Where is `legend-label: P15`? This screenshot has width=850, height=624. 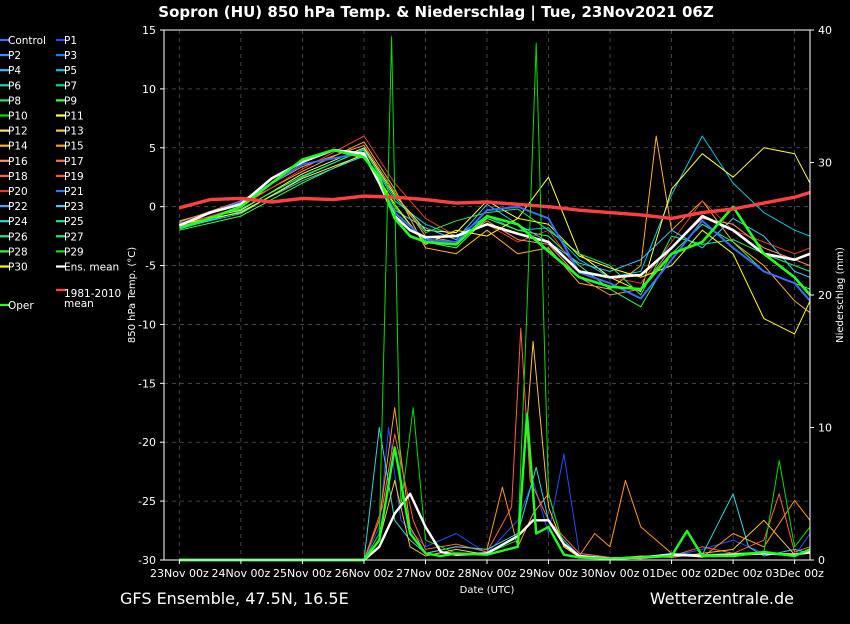
legend-label: P15 is located at coordinates (74, 147).